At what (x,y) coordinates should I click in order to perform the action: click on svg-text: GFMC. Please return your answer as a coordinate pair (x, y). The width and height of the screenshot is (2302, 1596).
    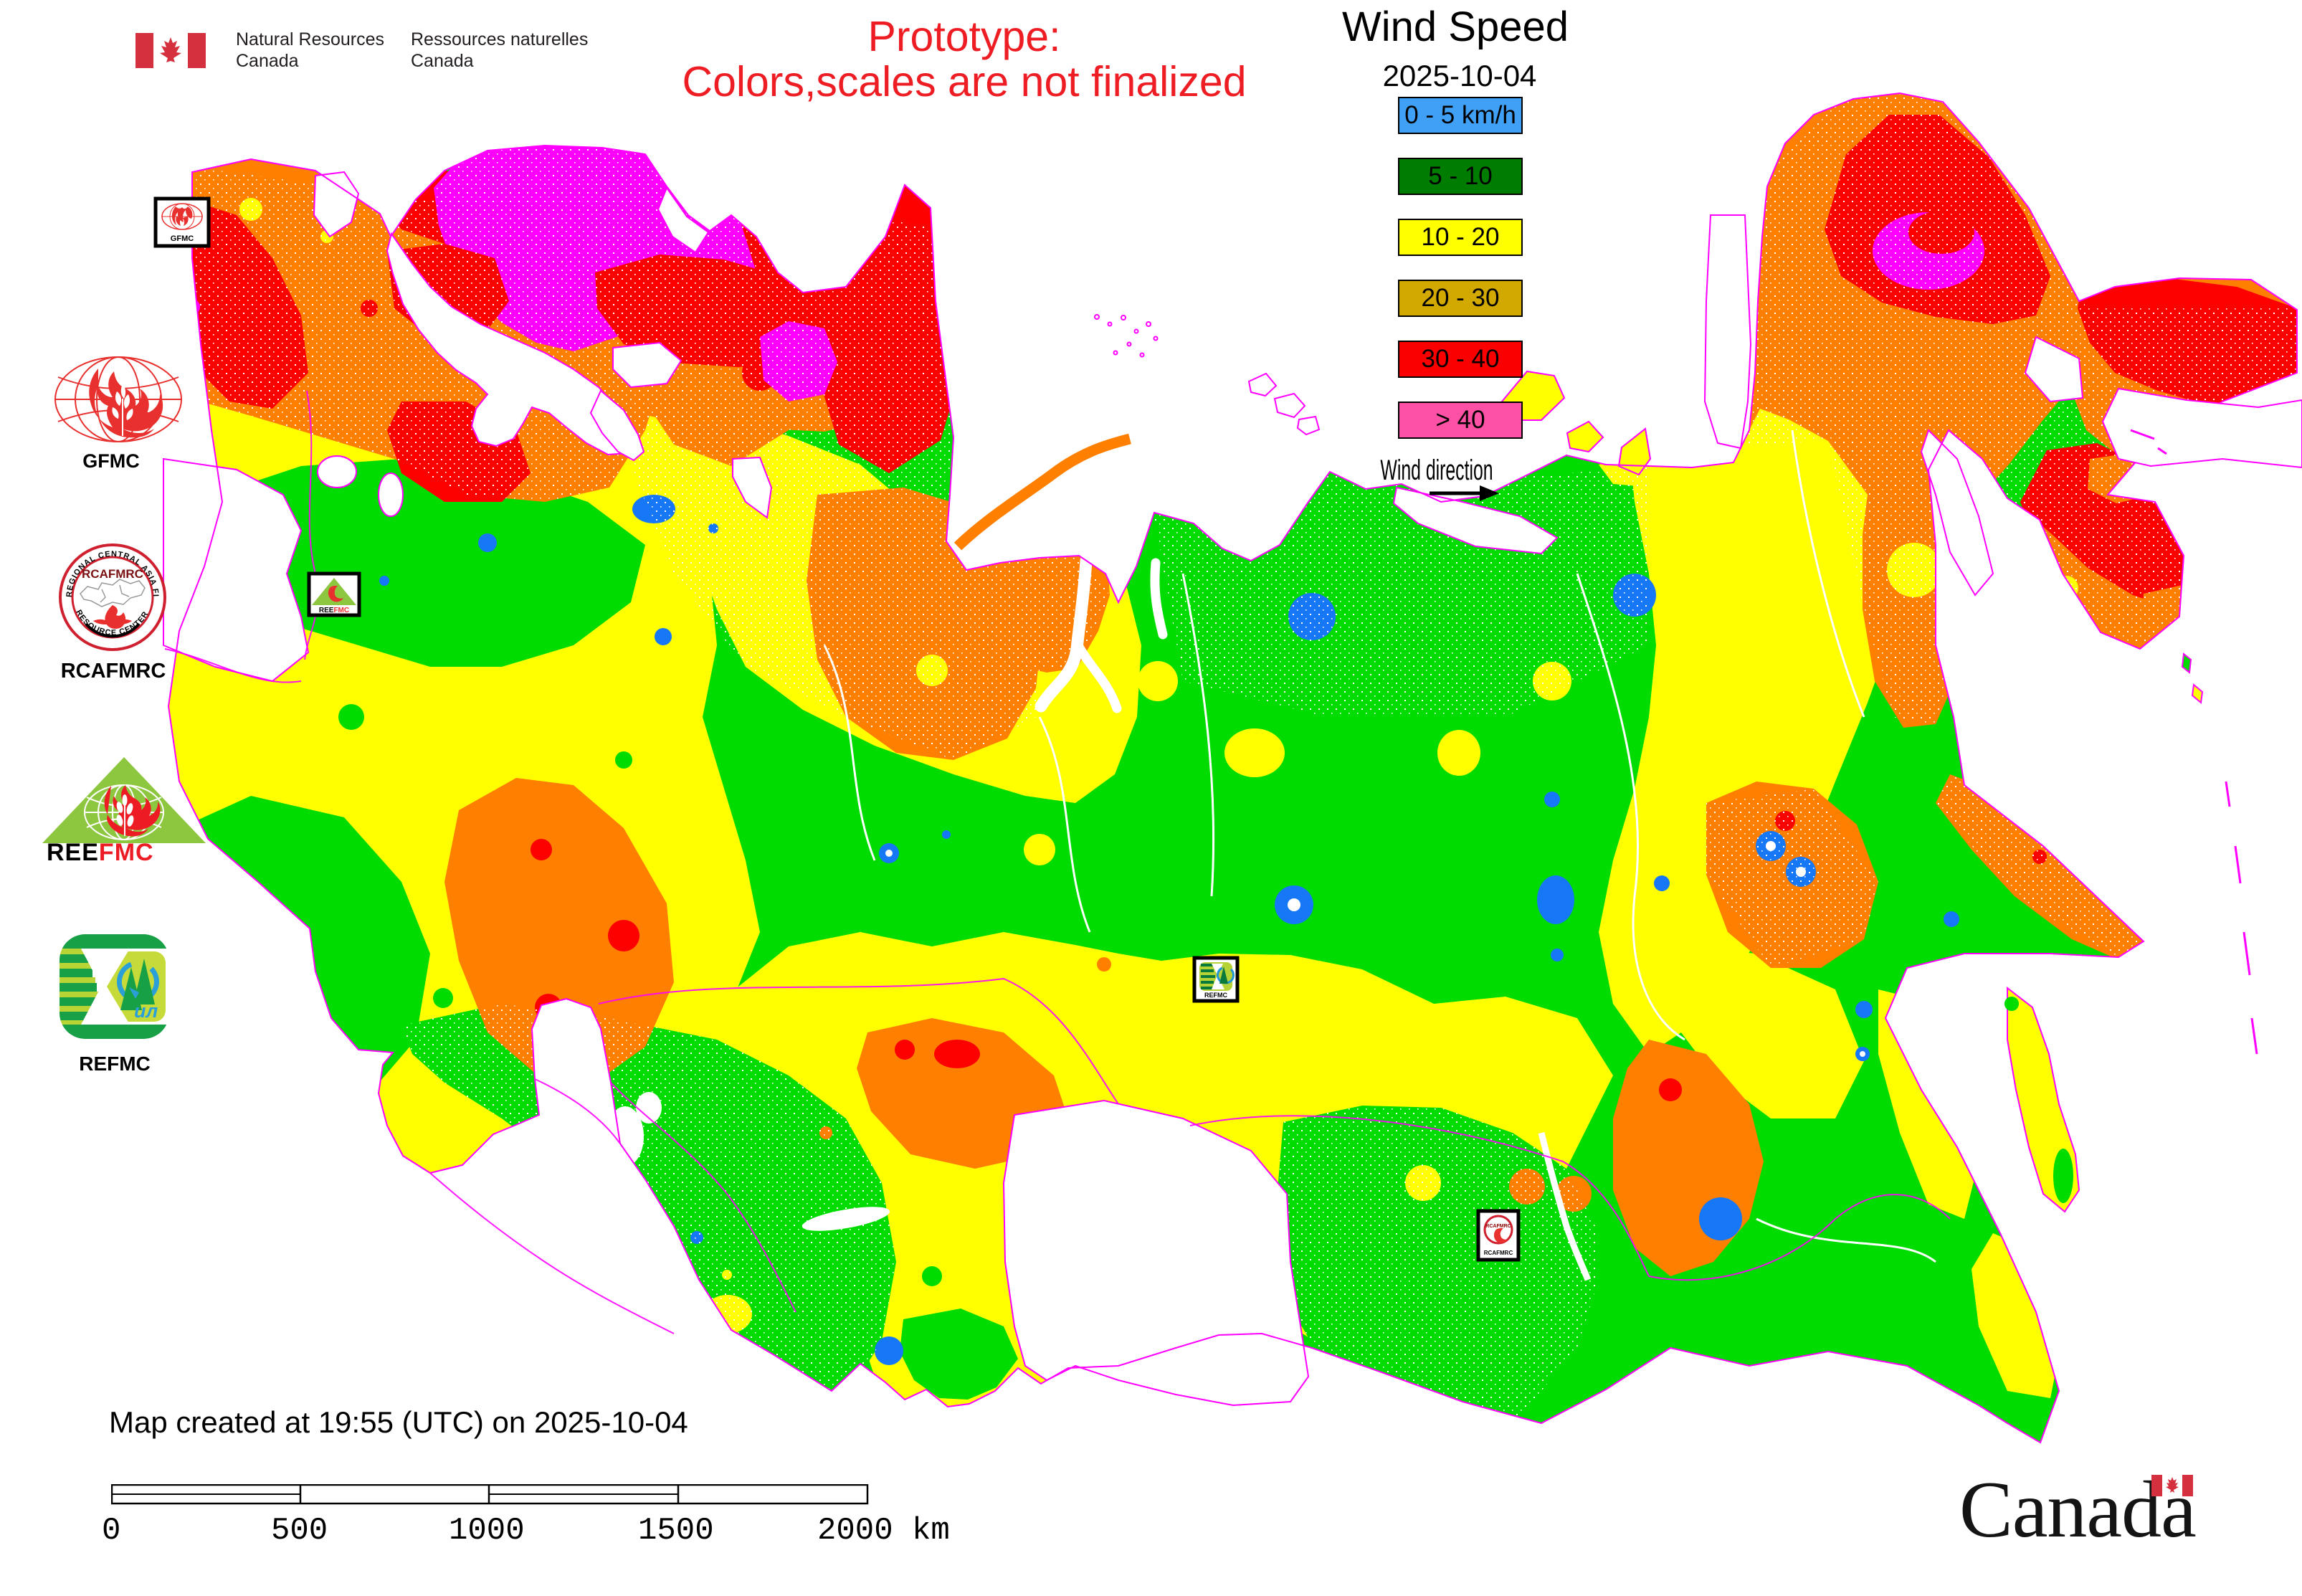
    Looking at the image, I should click on (183, 238).